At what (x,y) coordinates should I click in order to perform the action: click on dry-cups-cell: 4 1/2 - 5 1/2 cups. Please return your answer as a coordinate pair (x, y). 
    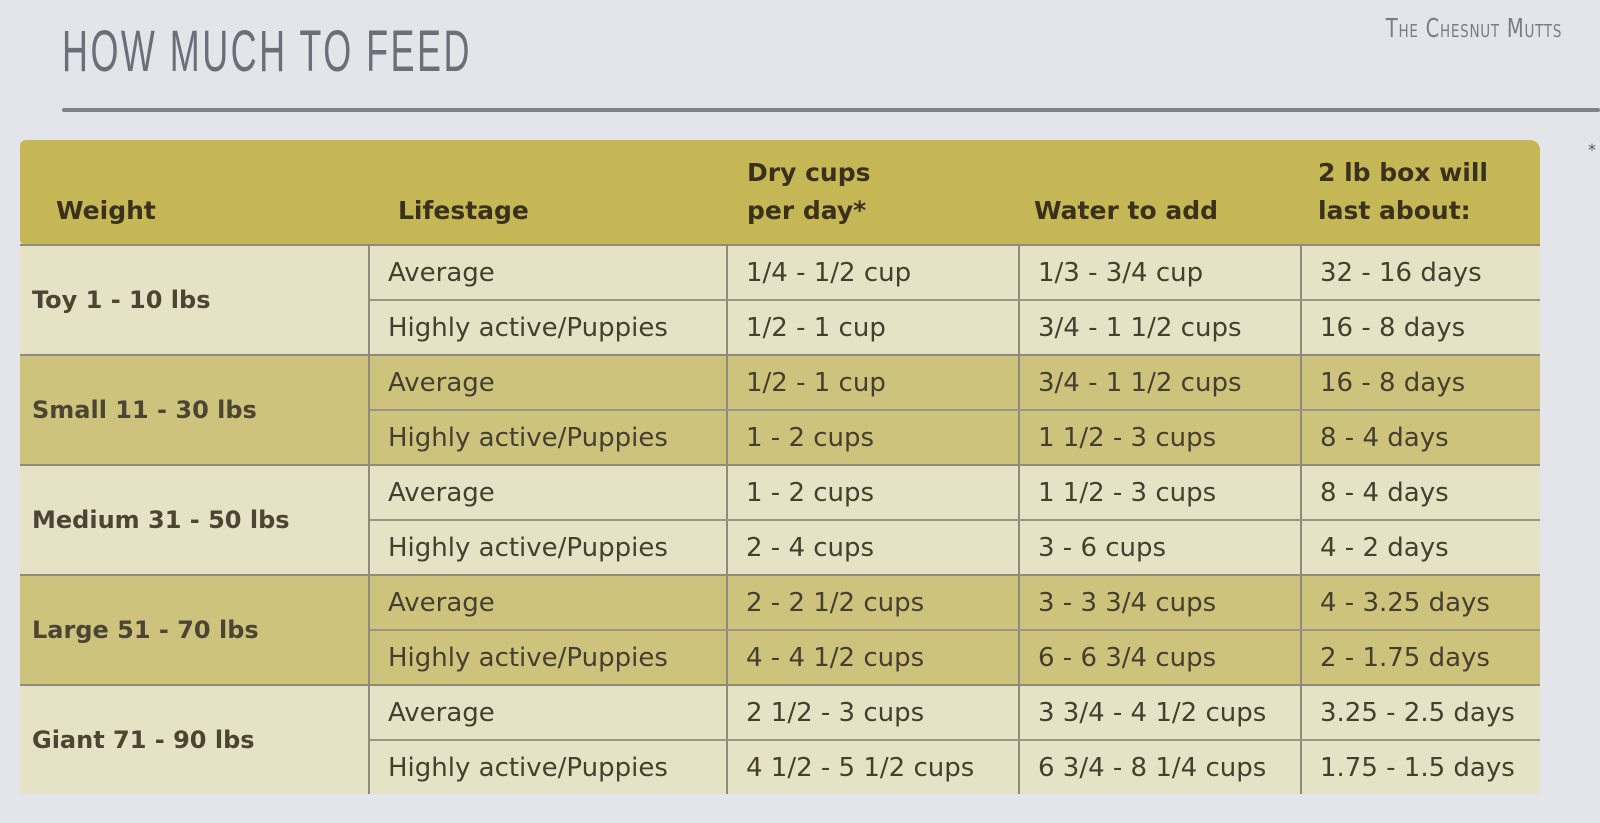
    Looking at the image, I should click on (874, 767).